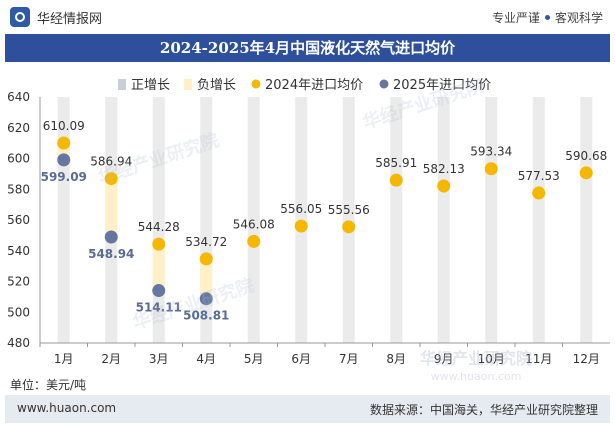 The height and width of the screenshot is (427, 615). I want to click on logo-text: 华经情报网, so click(70, 19).